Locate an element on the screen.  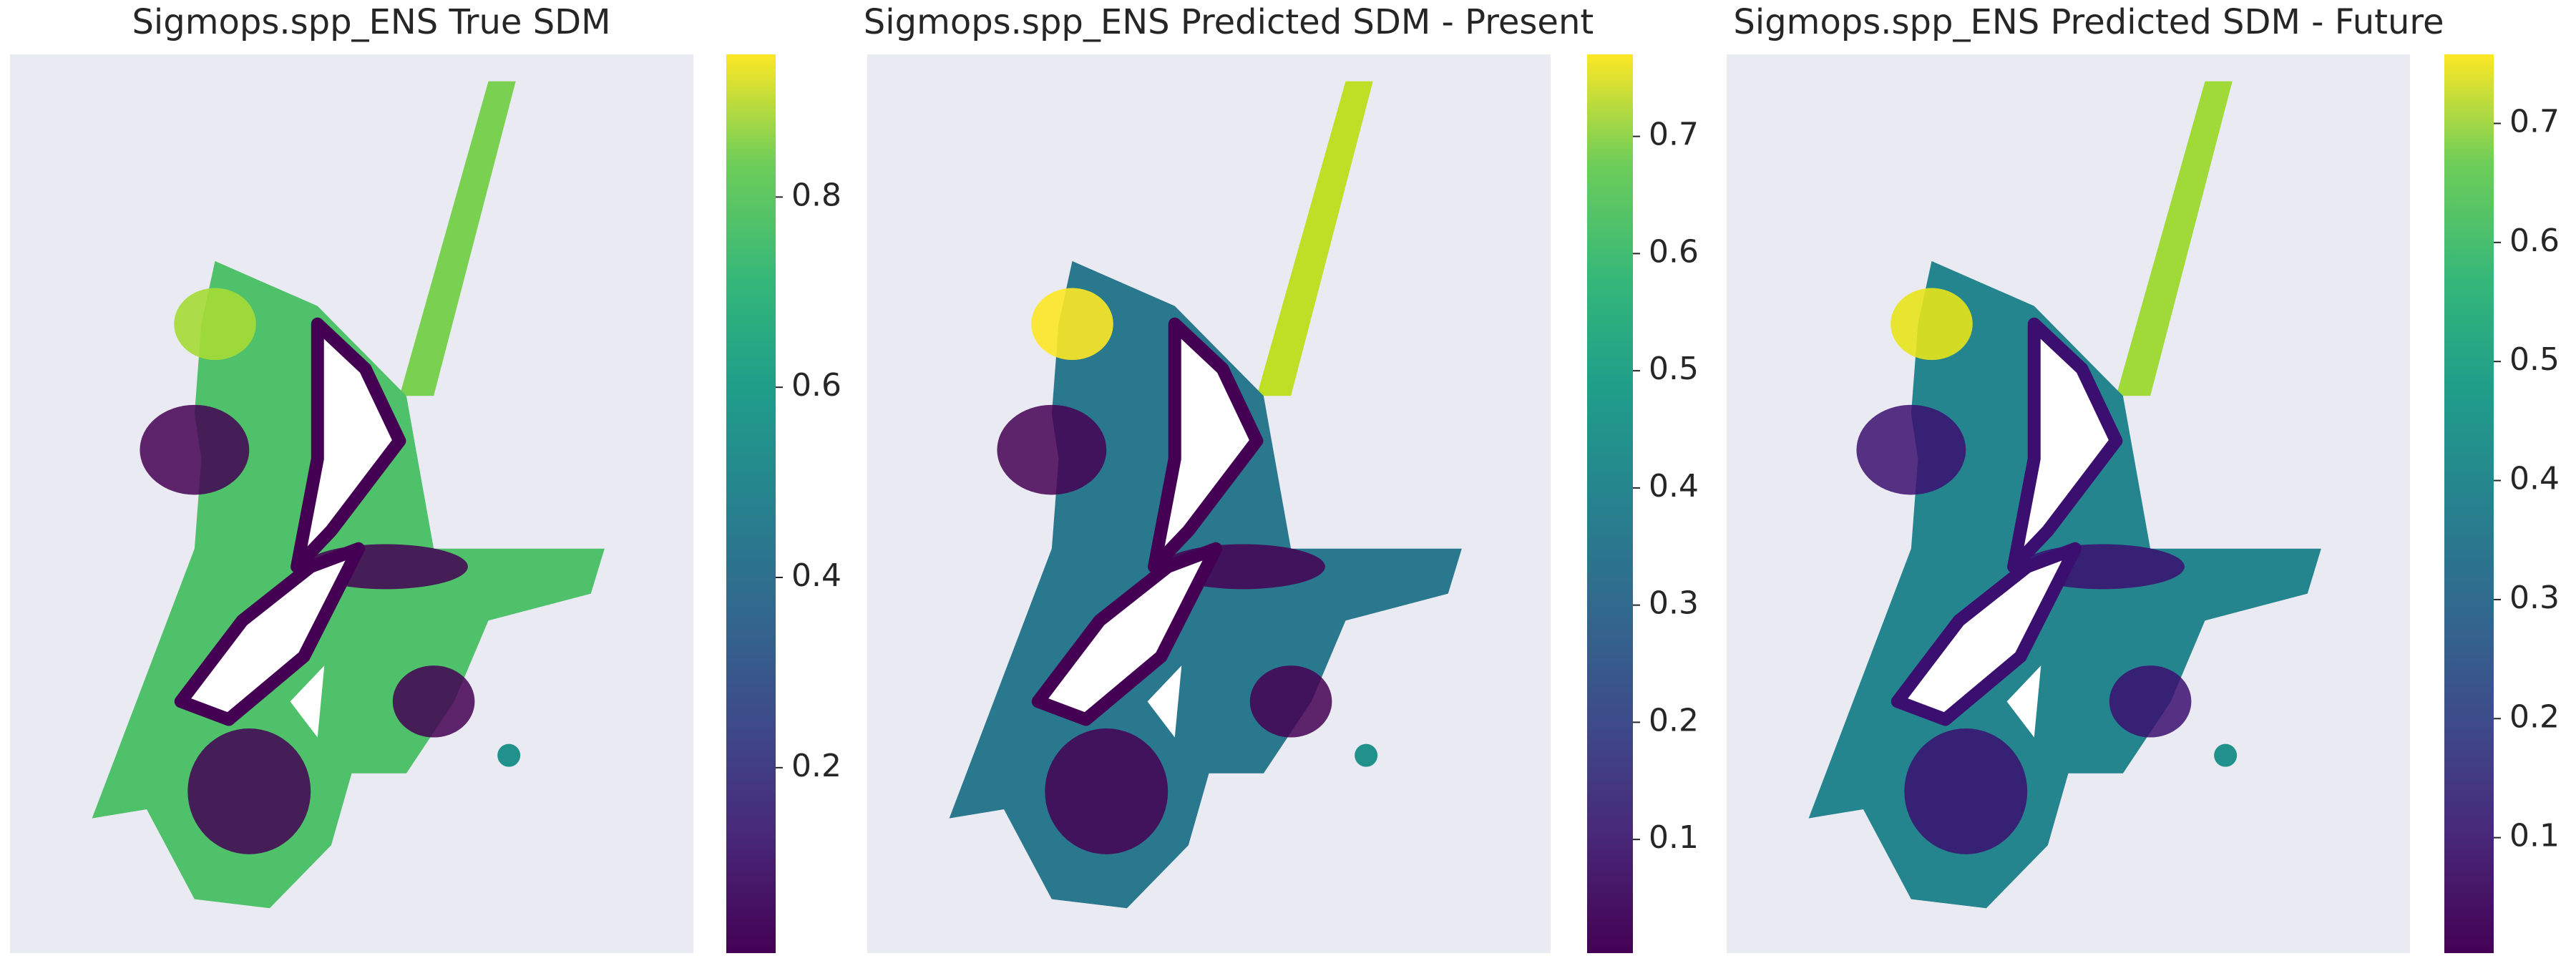
panel-title: Sigmops.spp_ENS Predicted SDM - Present is located at coordinates (1229, 22).